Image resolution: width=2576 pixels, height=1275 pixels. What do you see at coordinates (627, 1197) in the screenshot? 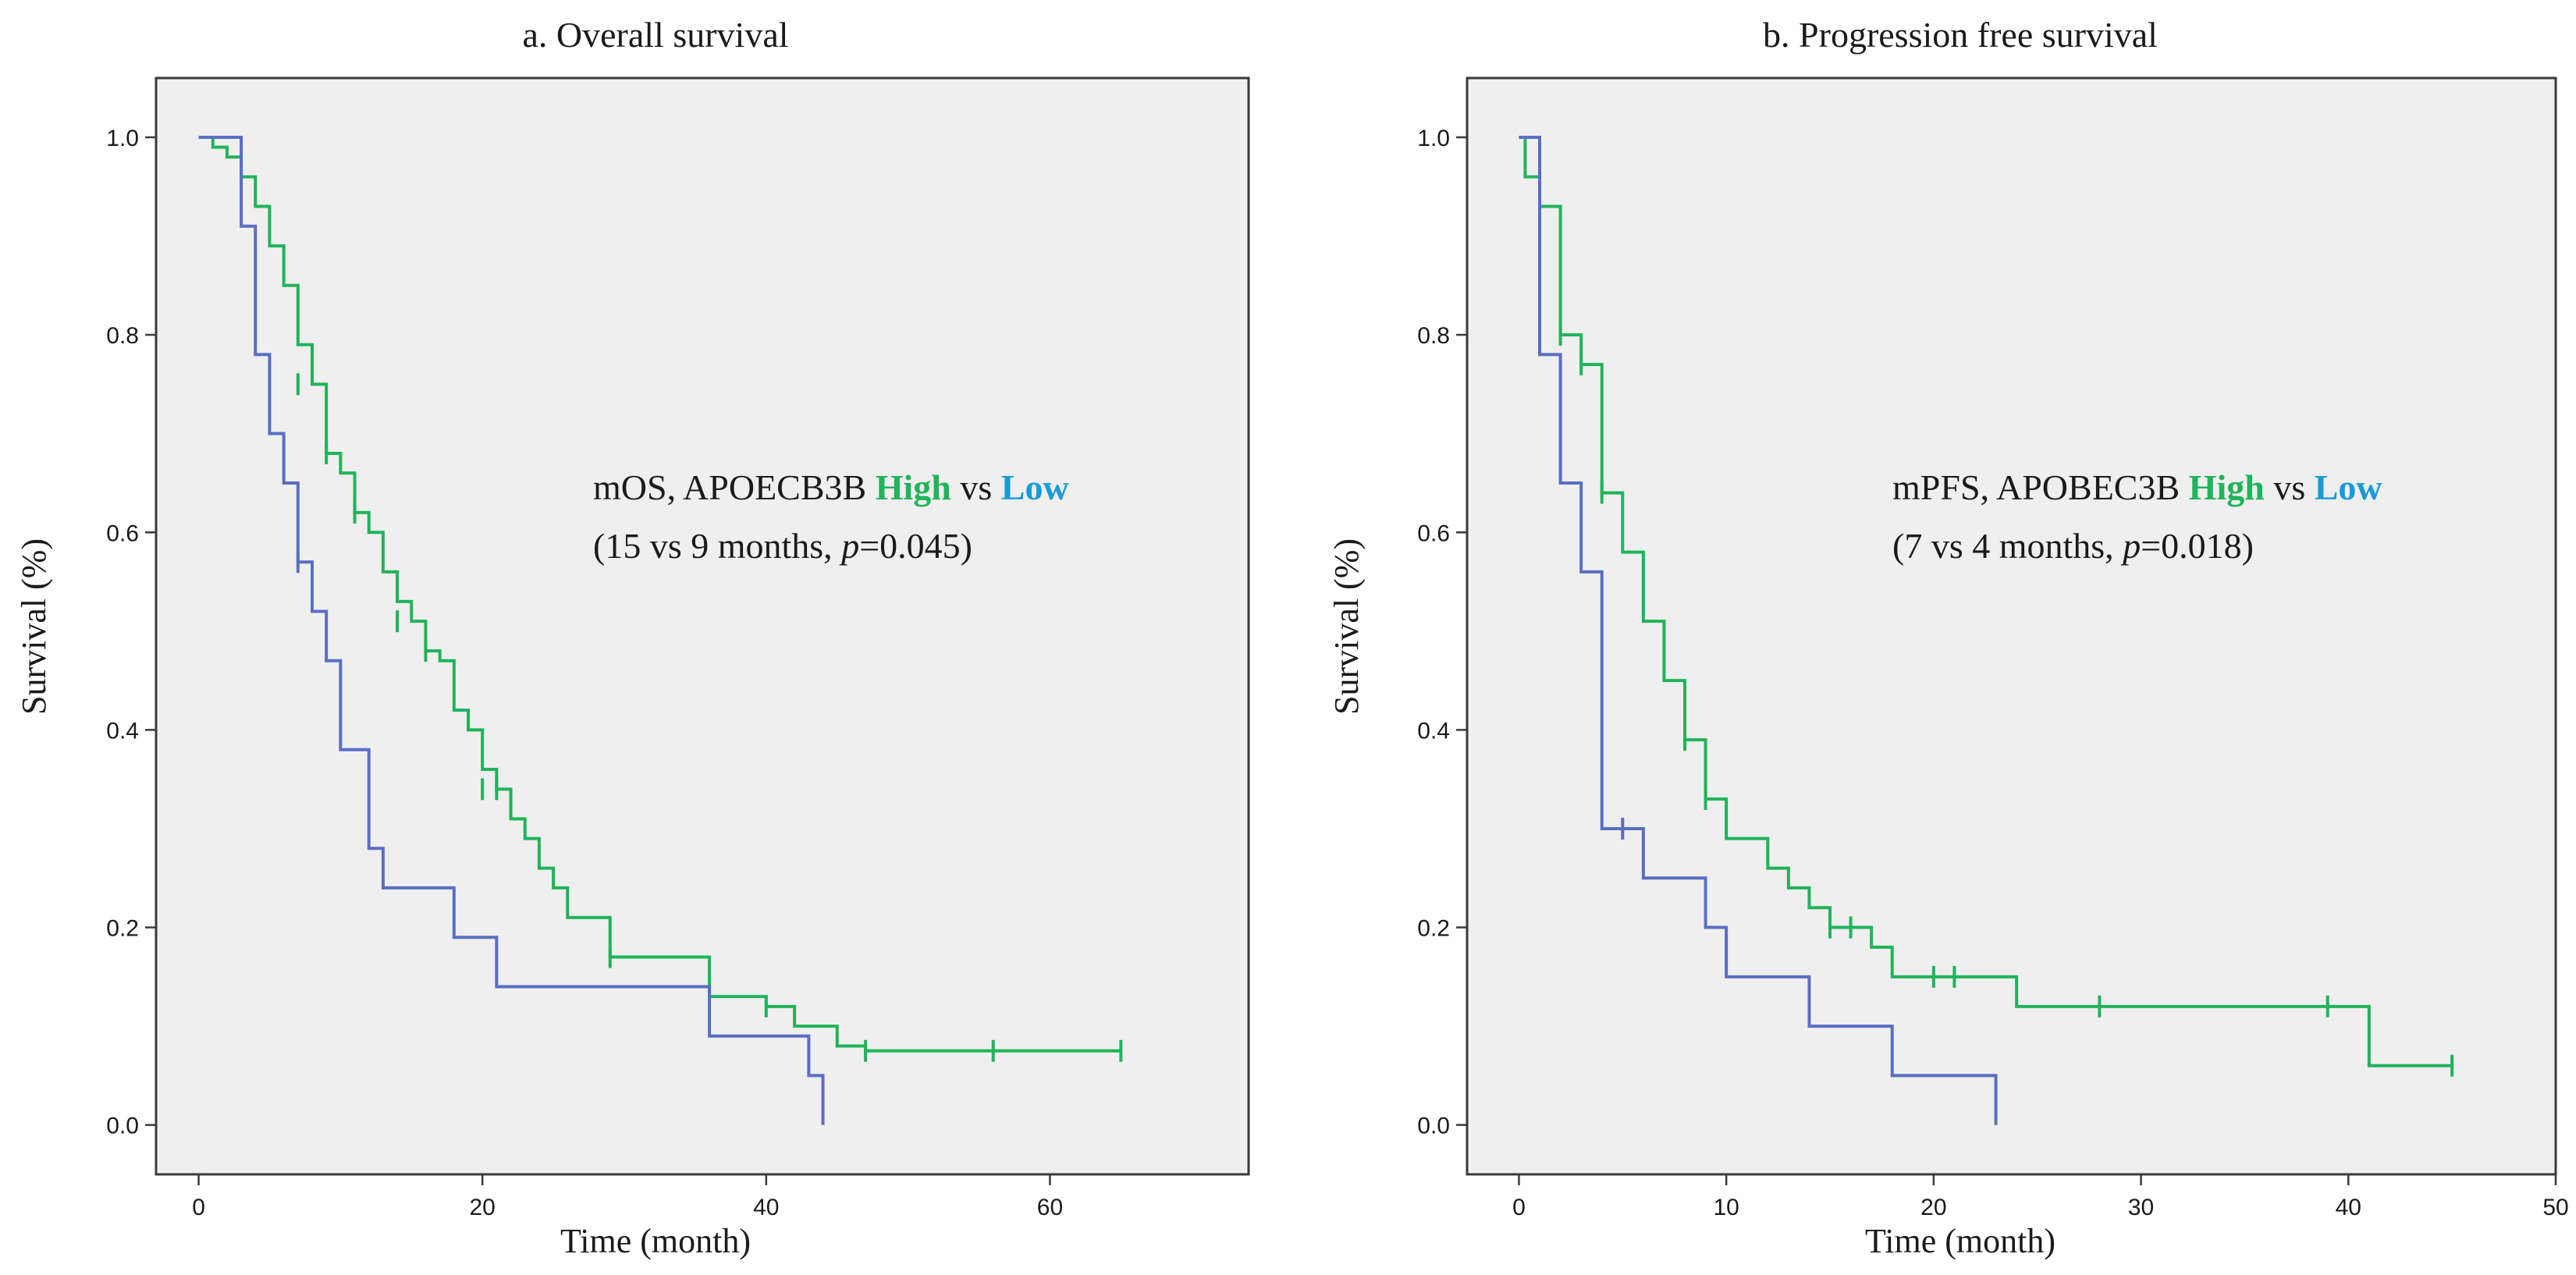
I see `x-axis: 0 20 40 60` at bounding box center [627, 1197].